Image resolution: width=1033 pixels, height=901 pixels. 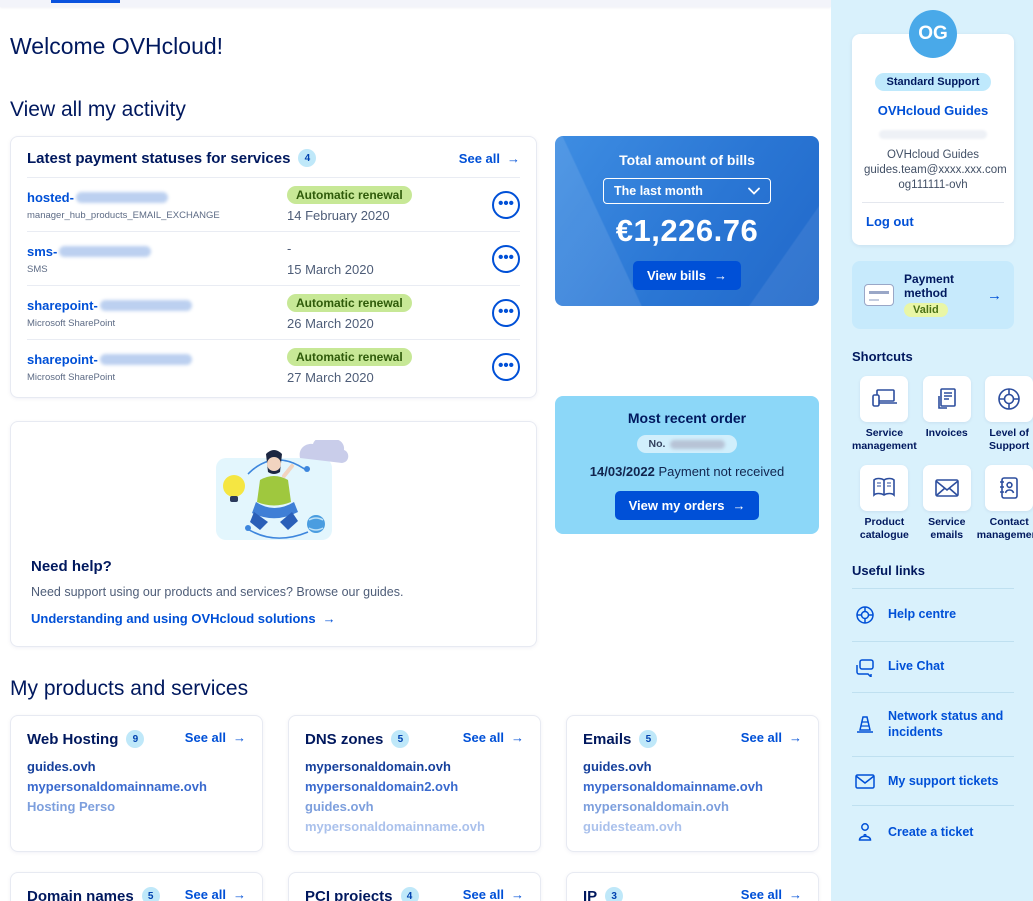 I want to click on list-item: mypersonaldomain.ovh, so click(x=414, y=766).